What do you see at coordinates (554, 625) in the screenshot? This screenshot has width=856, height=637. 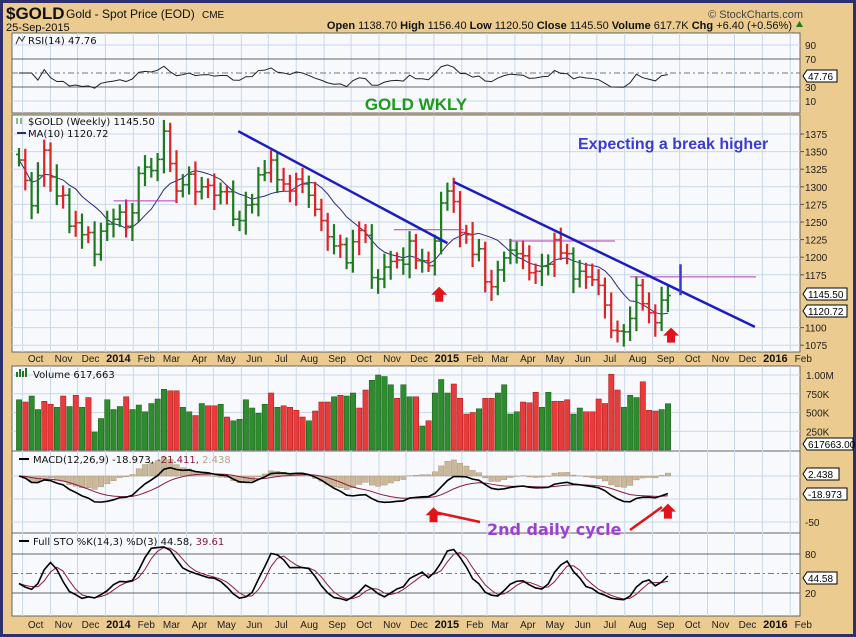 I see `month-label: May` at bounding box center [554, 625].